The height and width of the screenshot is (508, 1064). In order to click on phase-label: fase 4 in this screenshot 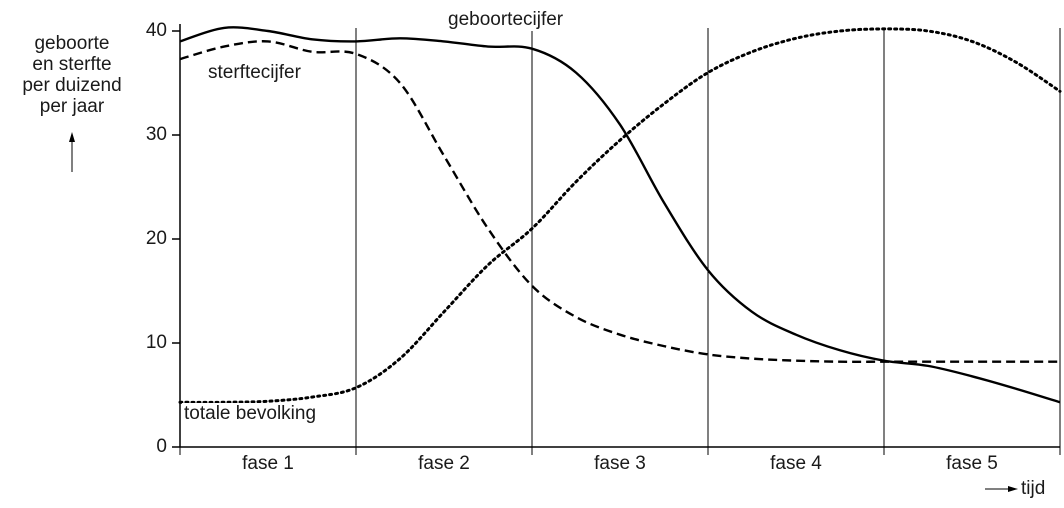, I will do `click(796, 463)`.